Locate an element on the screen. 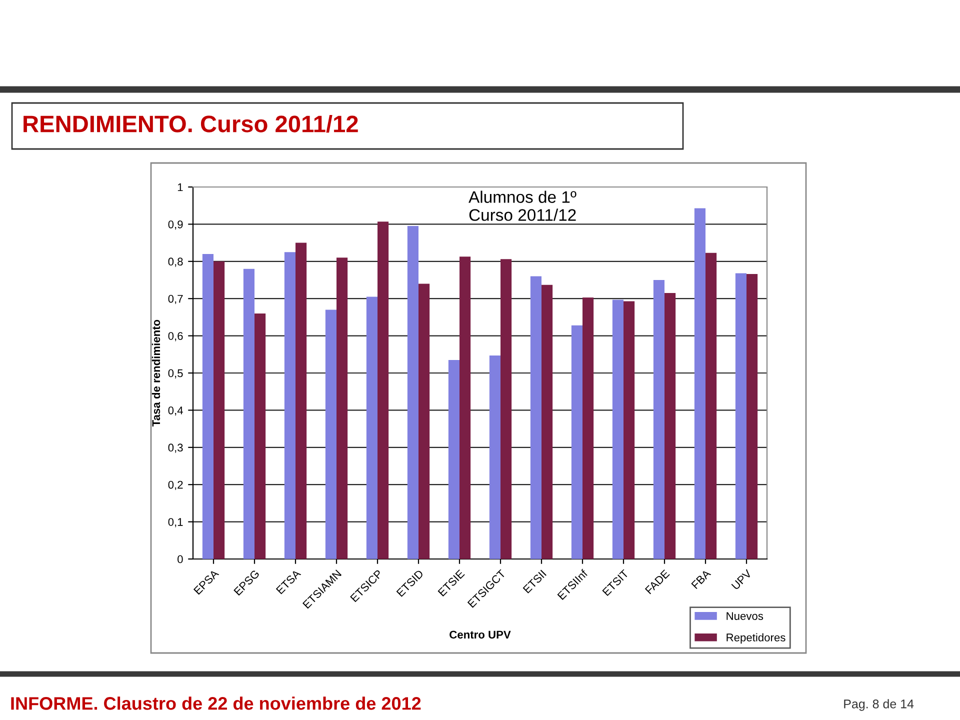 Image resolution: width=960 pixels, height=720 pixels. text: INFORME. Claustro de 22 de noviembre de 2012 is located at coordinates (216, 703).